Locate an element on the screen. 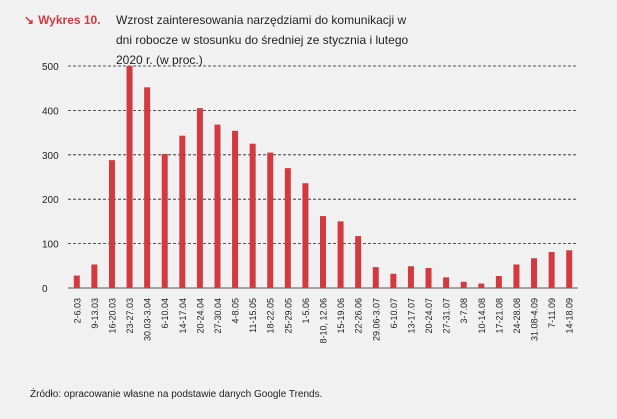  x-tick-label: 16-20.03 is located at coordinates (112, 316).